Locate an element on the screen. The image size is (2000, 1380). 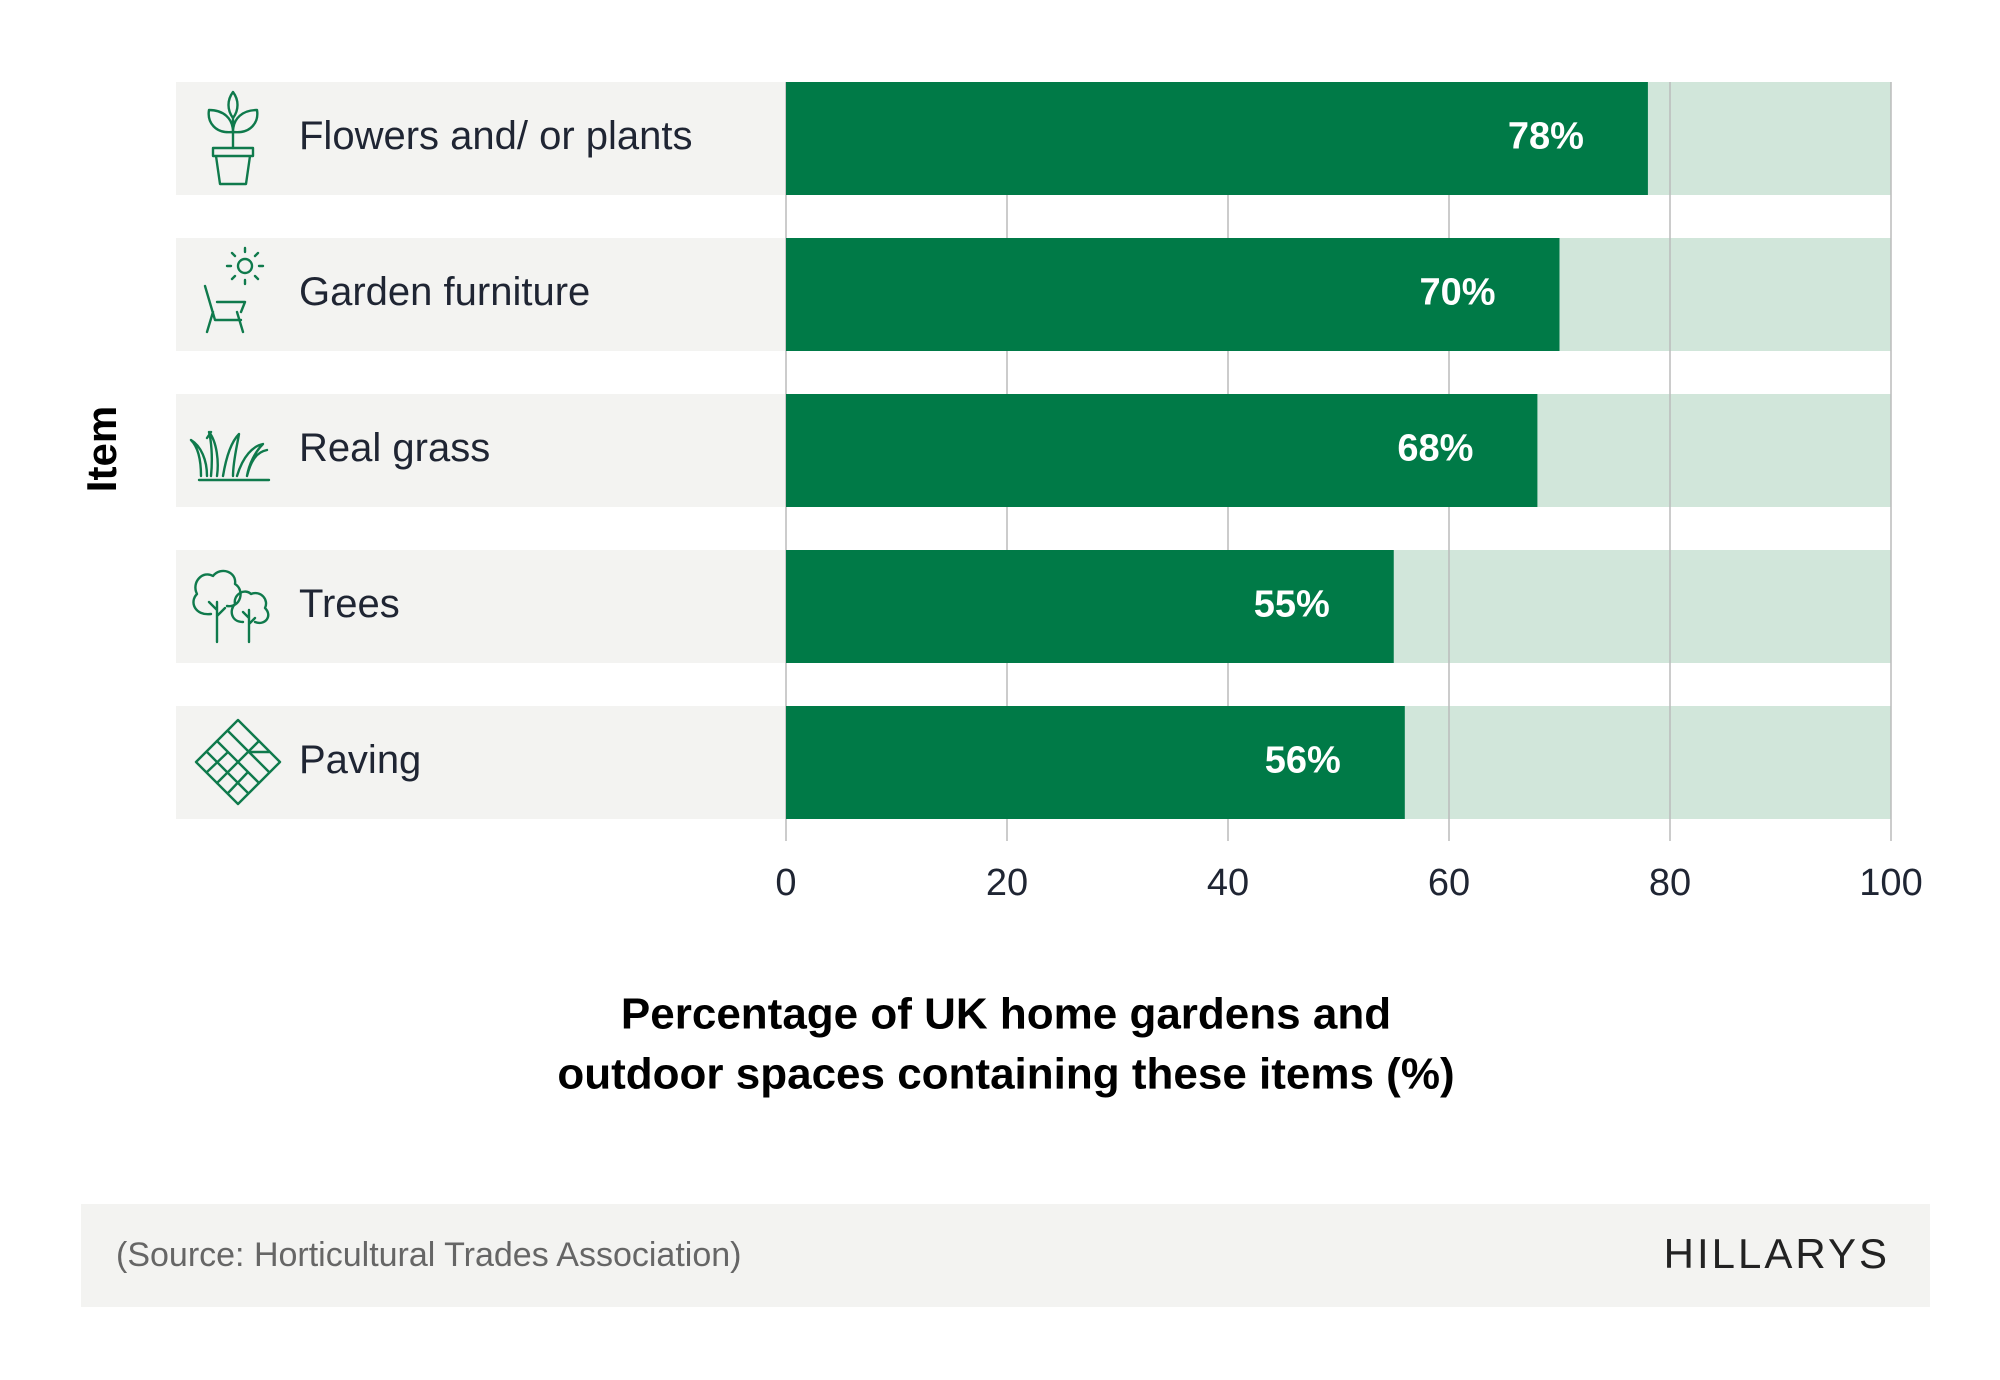
category-label: Paving is located at coordinates (360, 760).